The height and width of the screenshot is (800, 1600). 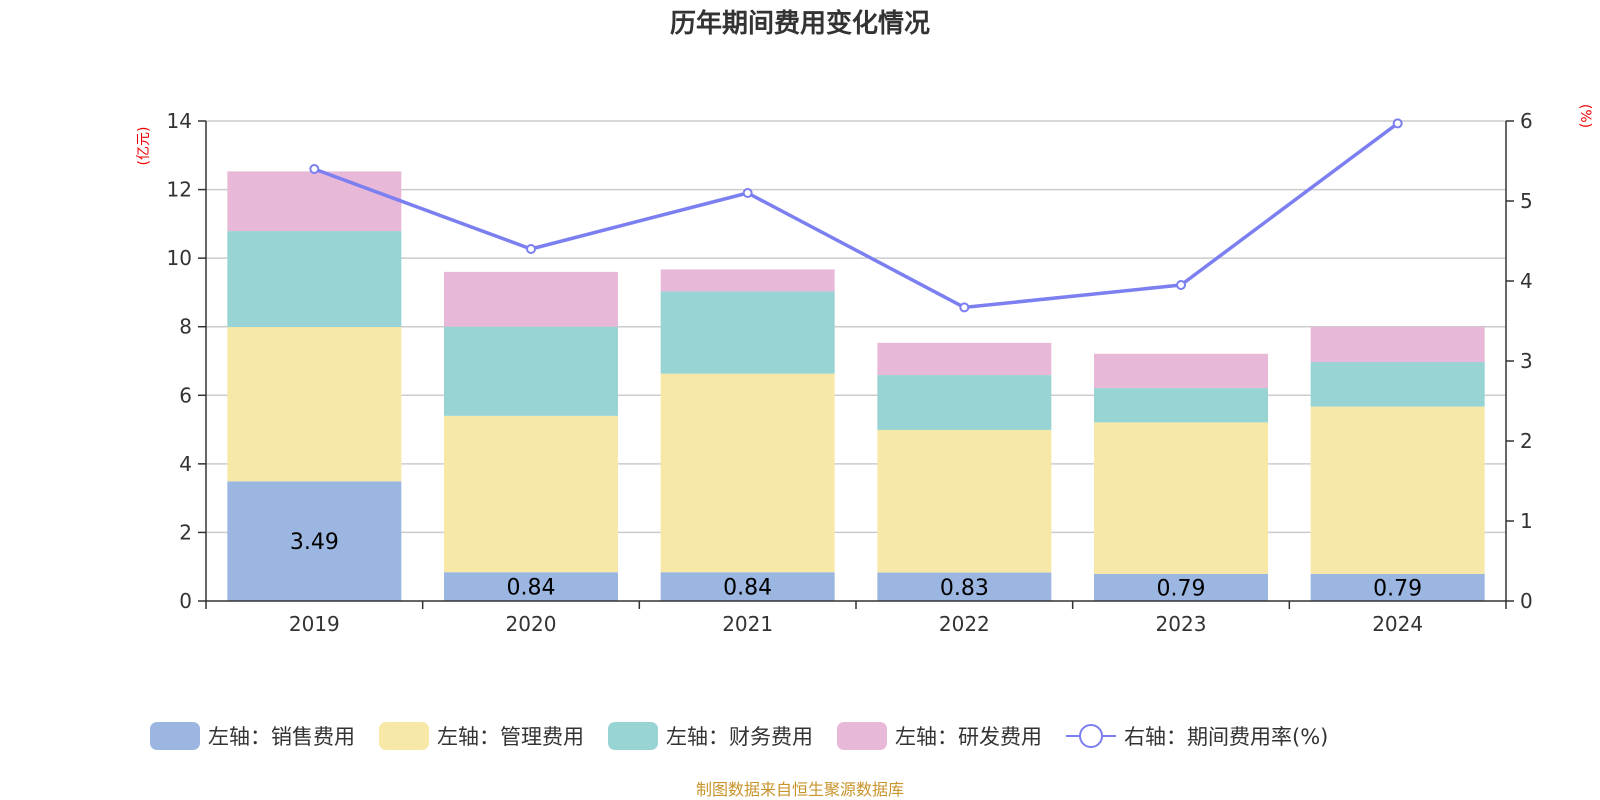 What do you see at coordinates (1226, 737) in the screenshot?
I see `legend-label: 右轴：期间费用率(%)` at bounding box center [1226, 737].